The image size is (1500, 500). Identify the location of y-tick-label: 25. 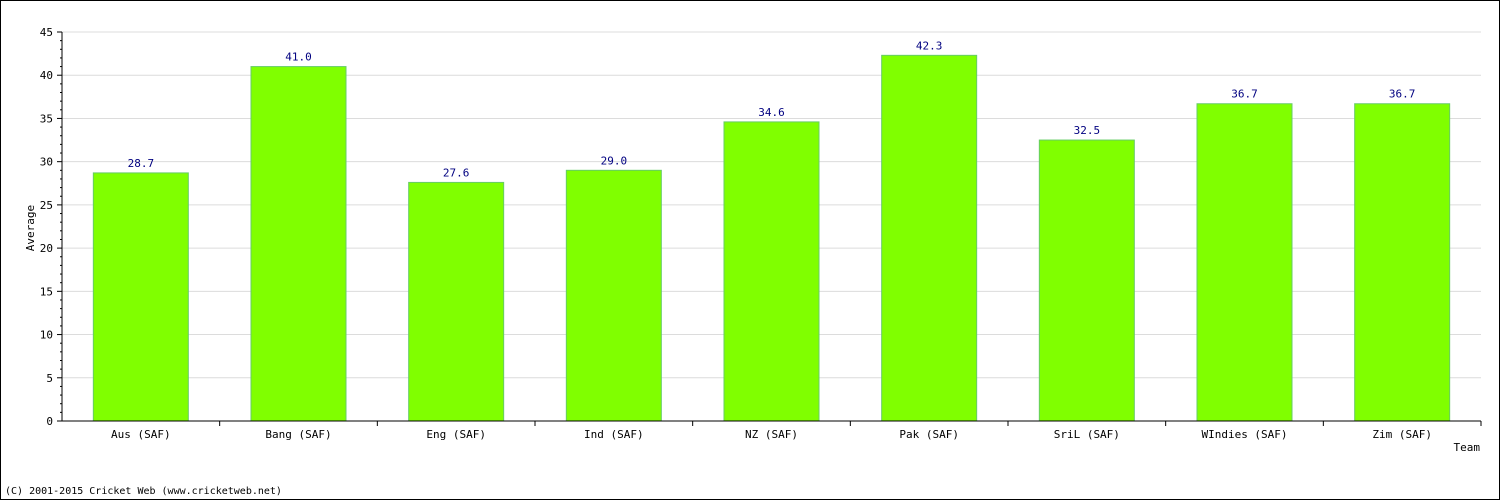
(46, 205).